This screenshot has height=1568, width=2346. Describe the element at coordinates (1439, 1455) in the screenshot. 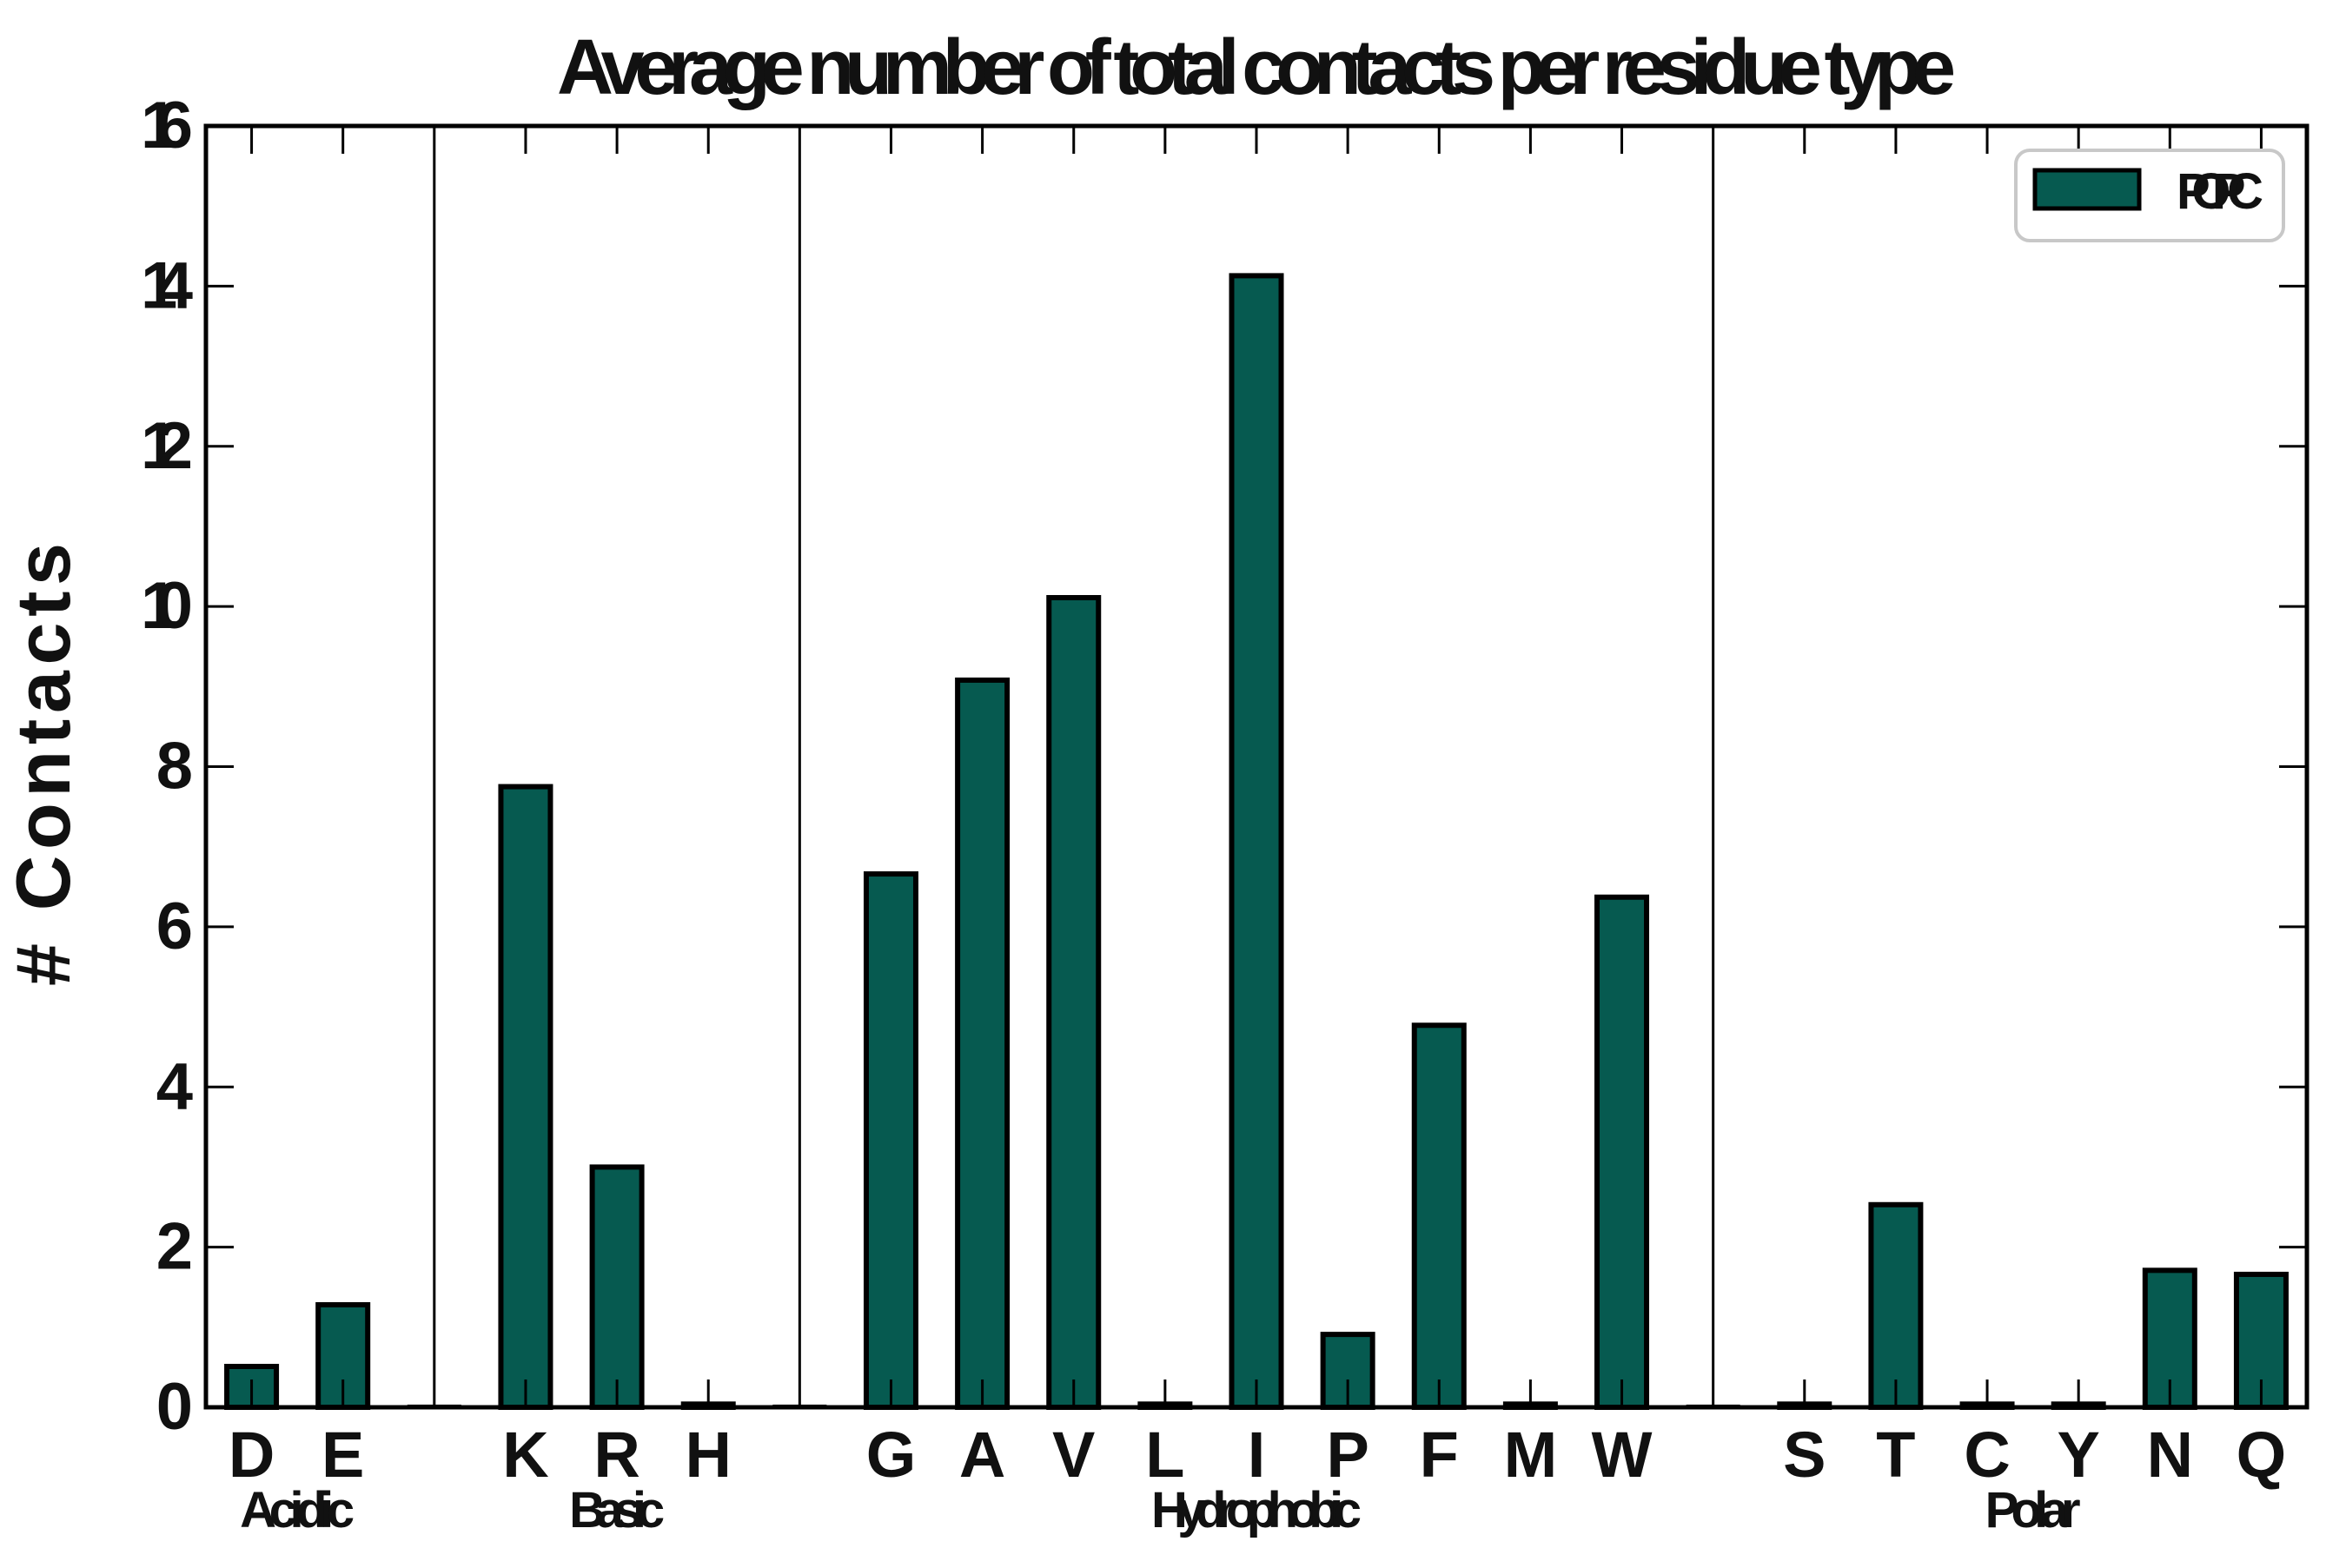

I see `x-tick-label-F: F` at that location.